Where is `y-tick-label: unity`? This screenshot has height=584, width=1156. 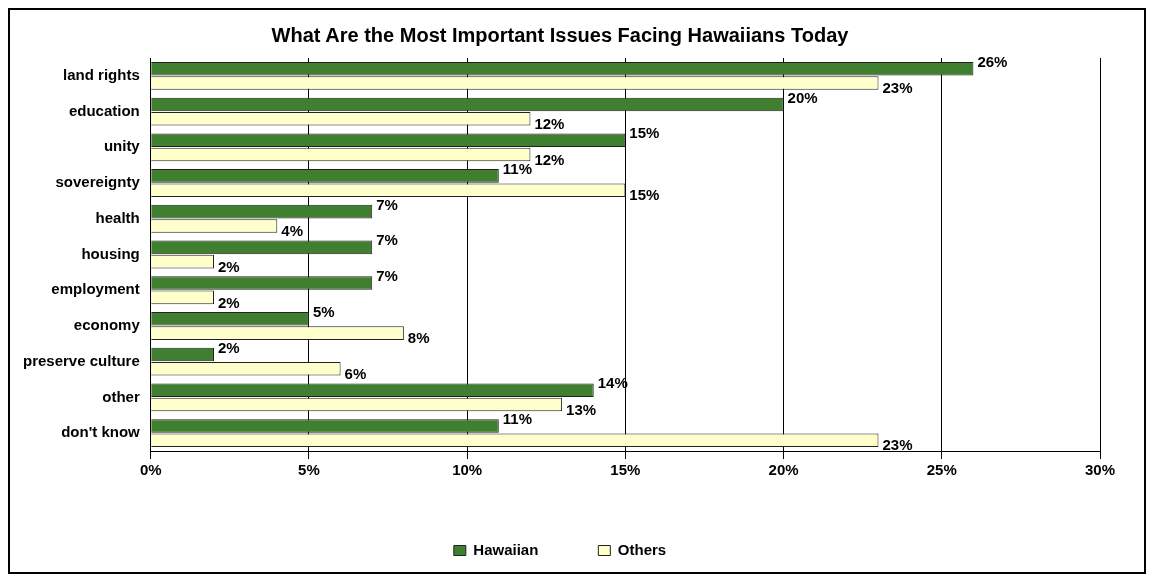
y-tick-label: unity is located at coordinates (122, 146).